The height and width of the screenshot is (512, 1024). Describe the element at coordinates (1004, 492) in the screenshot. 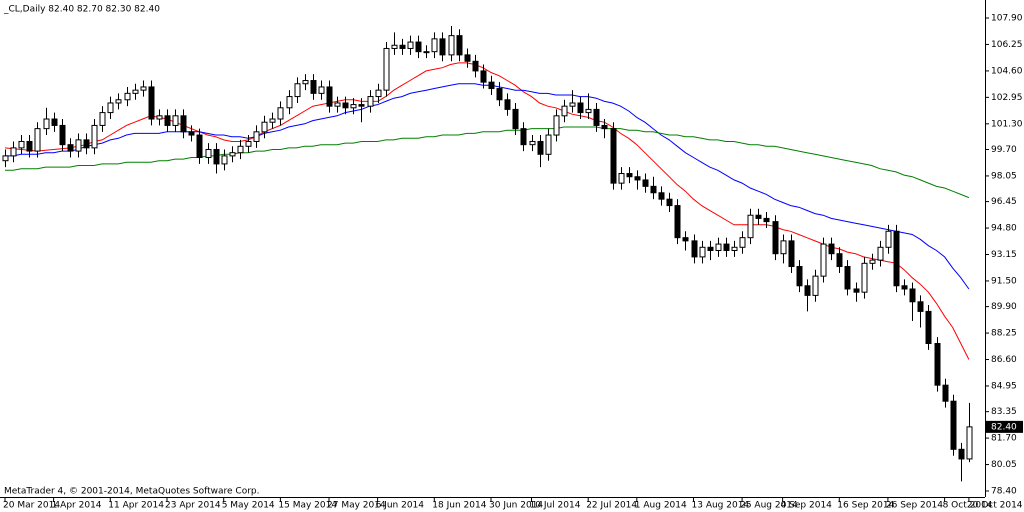

I see `y-tick-label: 78.40` at that location.